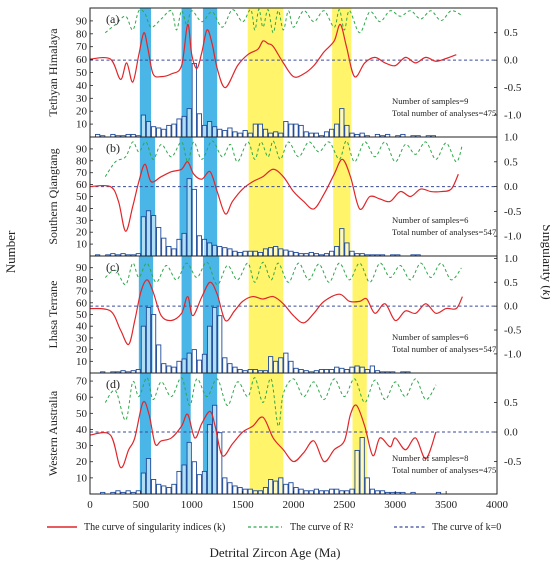 Image resolution: width=550 pixels, height=570 pixels. I want to click on panel-letter: (b), so click(113, 148).